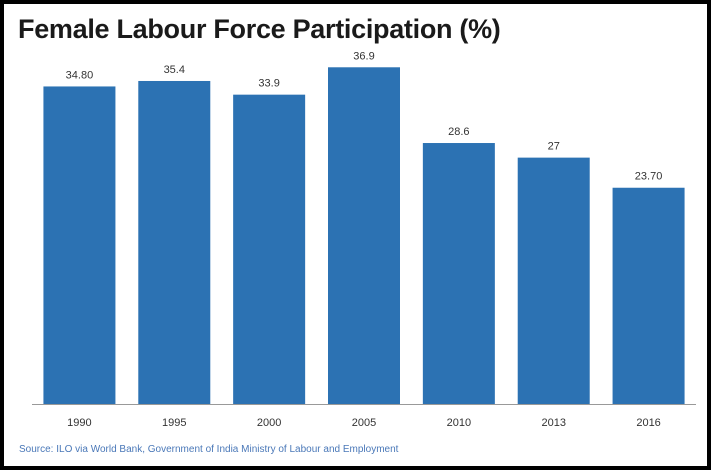  Describe the element at coordinates (174, 242) in the screenshot. I see `bar-1995` at that location.